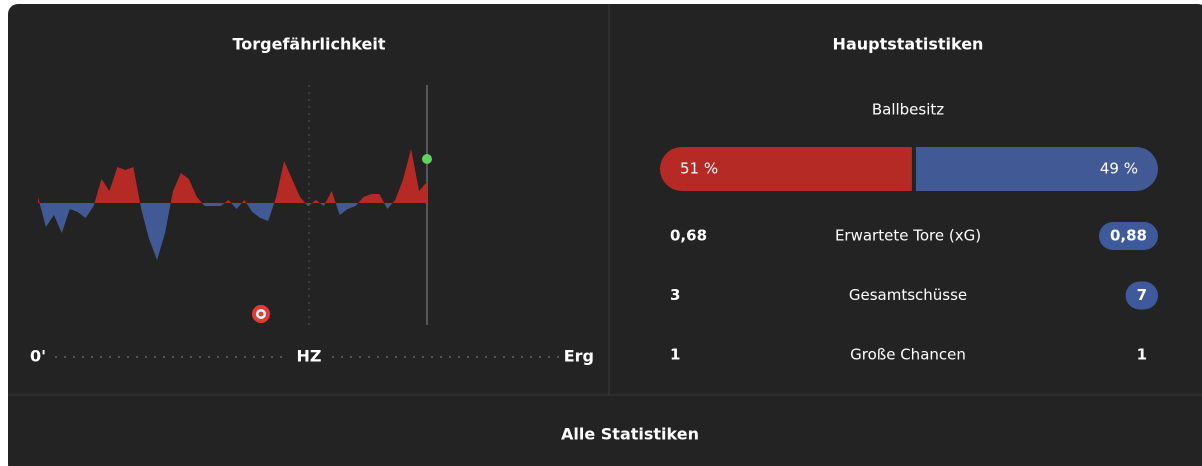 The height and width of the screenshot is (466, 1202). Describe the element at coordinates (1142, 355) in the screenshot. I see `away-value: 1` at that location.